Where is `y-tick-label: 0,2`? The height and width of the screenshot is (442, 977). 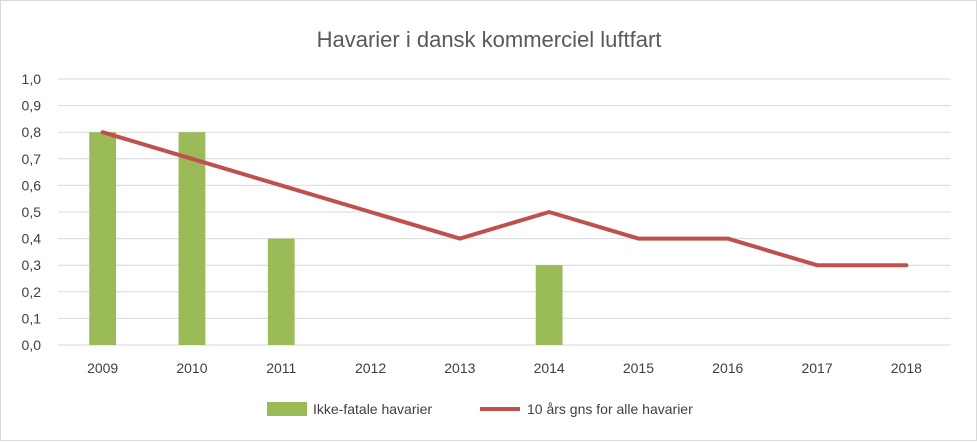 y-tick-label: 0,2 is located at coordinates (32, 292).